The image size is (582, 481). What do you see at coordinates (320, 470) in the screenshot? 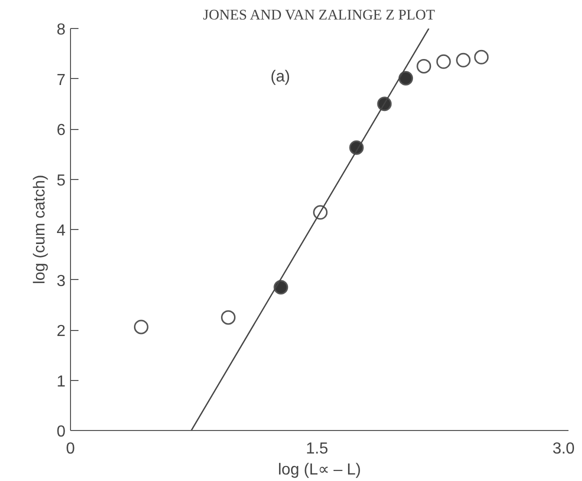
I see `x-axis-title: log (L∝ – L)` at bounding box center [320, 470].